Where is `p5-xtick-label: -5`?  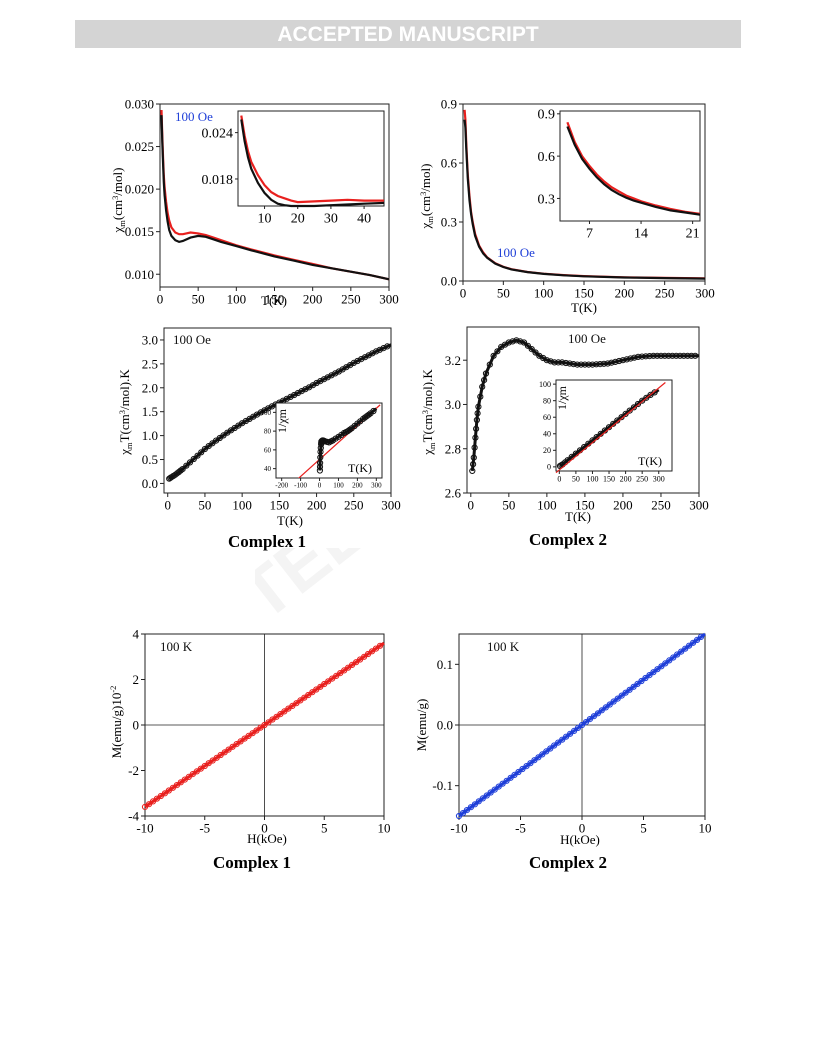 p5-xtick-label: -5 is located at coordinates (204, 827).